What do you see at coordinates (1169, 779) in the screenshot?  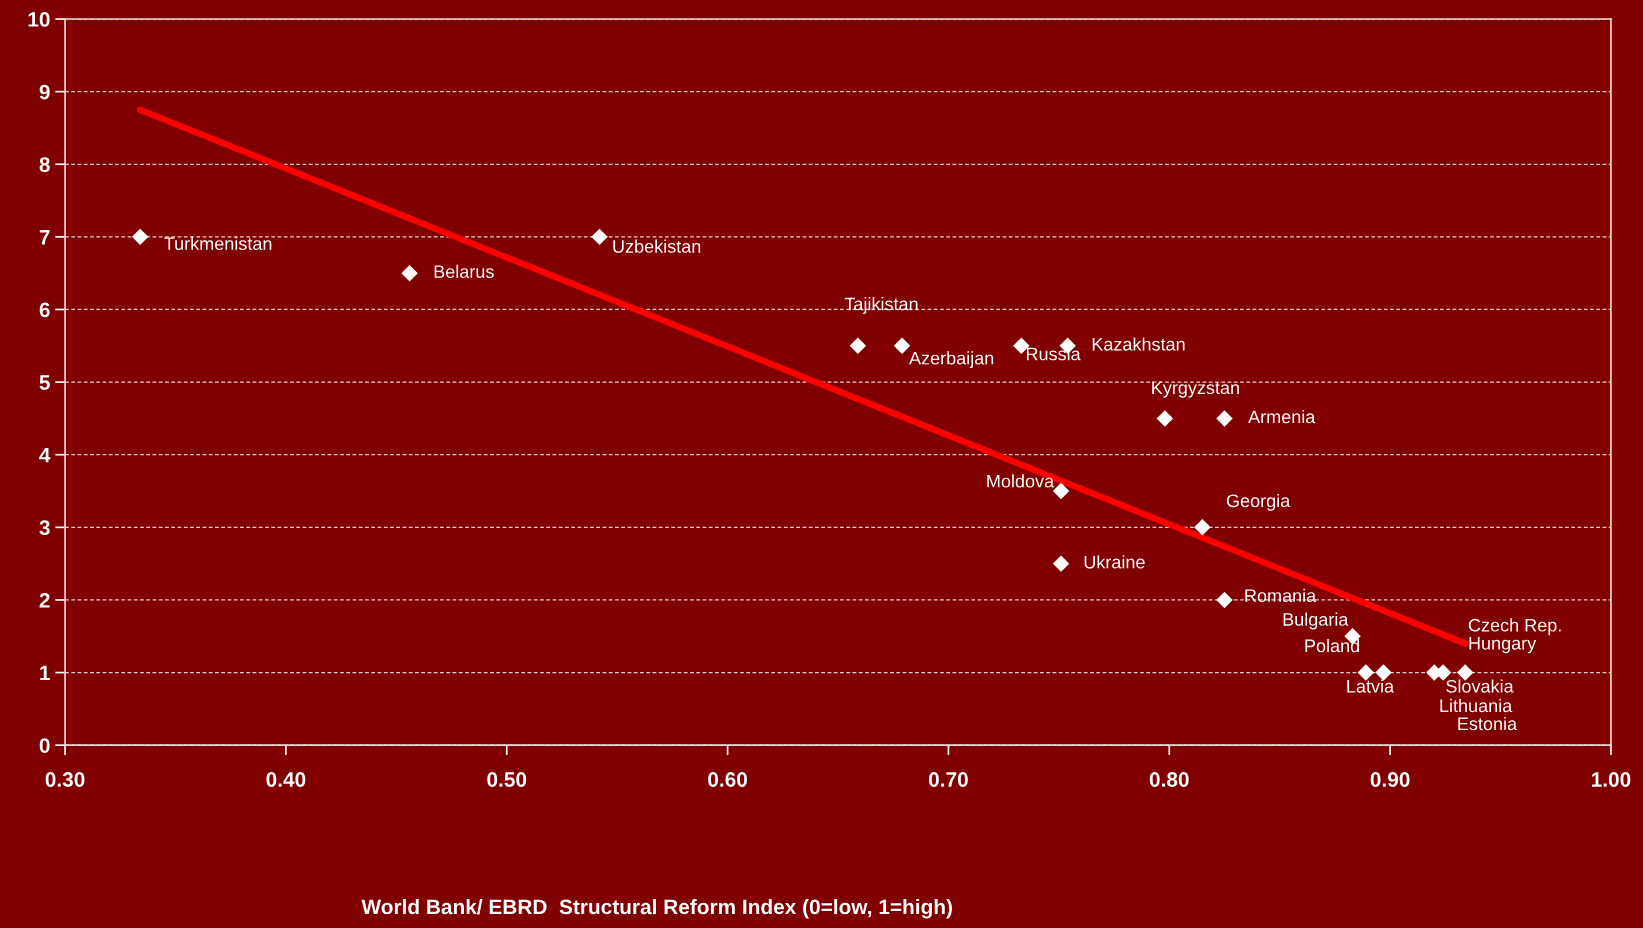 I see `x-tick-label: 0.80` at bounding box center [1169, 779].